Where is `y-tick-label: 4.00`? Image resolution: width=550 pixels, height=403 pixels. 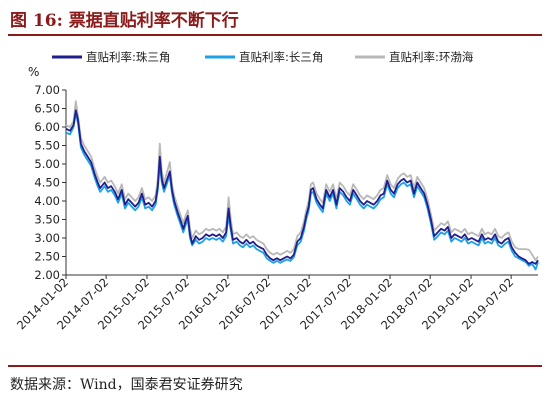
y-tick-label: 4.00 is located at coordinates (47, 201).